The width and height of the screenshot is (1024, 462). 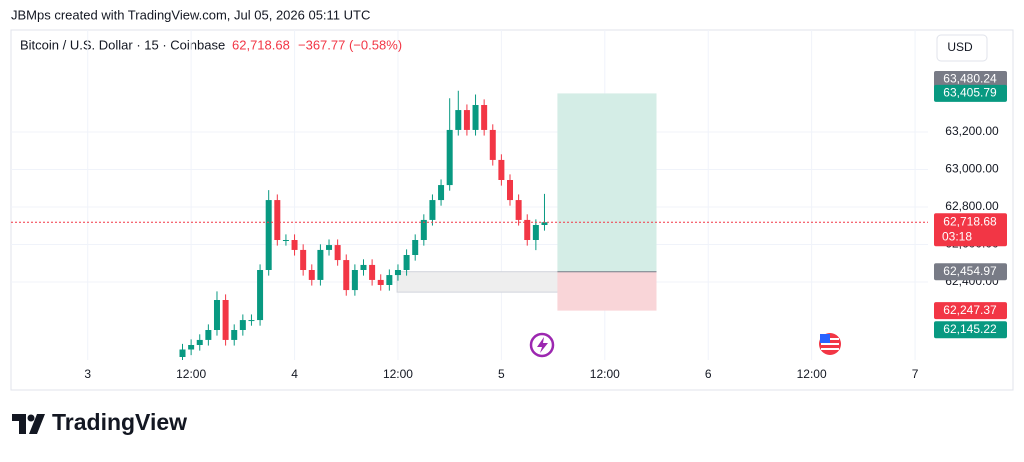 I want to click on last-price-box, so click(x=970, y=230).